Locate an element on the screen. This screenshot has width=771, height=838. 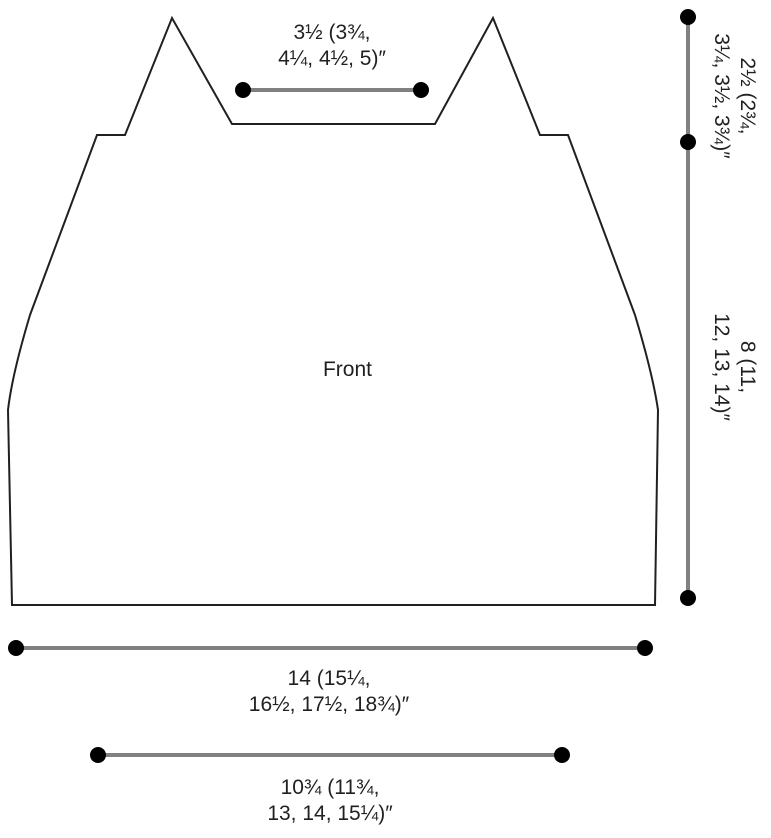
piece-label: Front is located at coordinates (347, 369).